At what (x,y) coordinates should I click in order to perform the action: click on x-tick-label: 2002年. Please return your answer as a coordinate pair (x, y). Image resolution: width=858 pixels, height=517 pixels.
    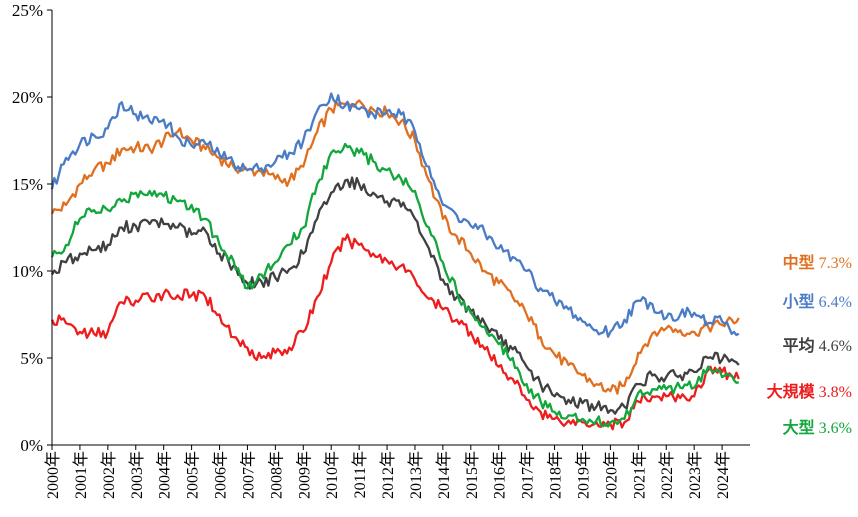
    Looking at the image, I should click on (109, 475).